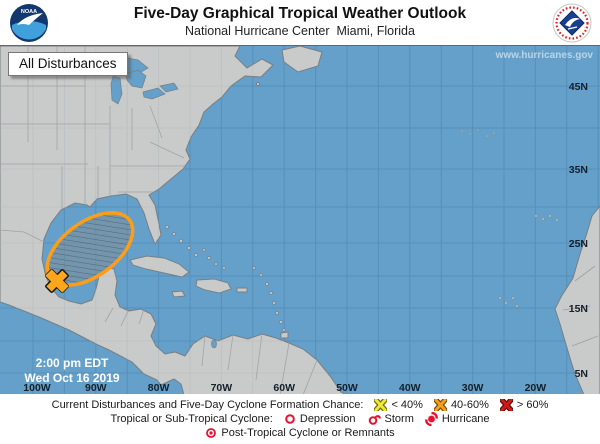 The image size is (600, 444). I want to click on africa, so click(577, 300).